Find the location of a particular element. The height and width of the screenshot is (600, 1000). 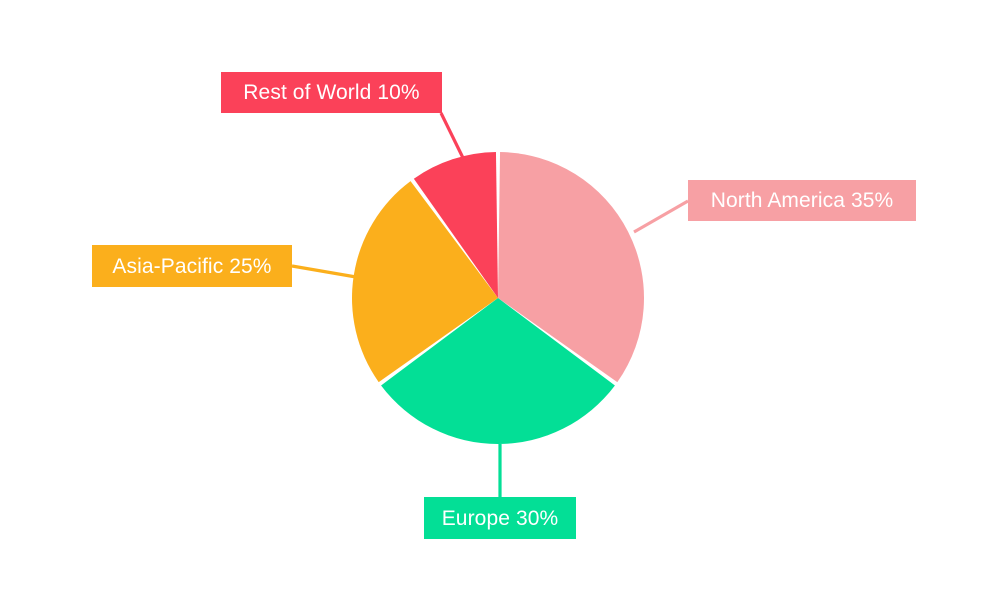

pie-label-north-america: North America 35% is located at coordinates (802, 200).